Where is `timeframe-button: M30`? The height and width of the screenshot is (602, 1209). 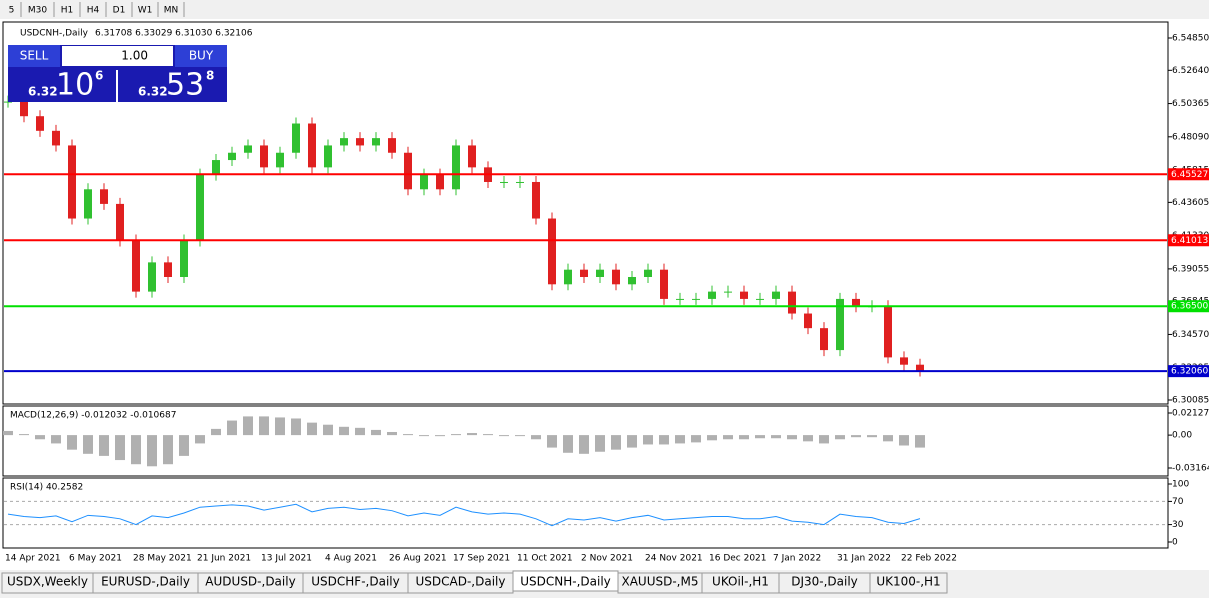 timeframe-button: M30 is located at coordinates (37, 11).